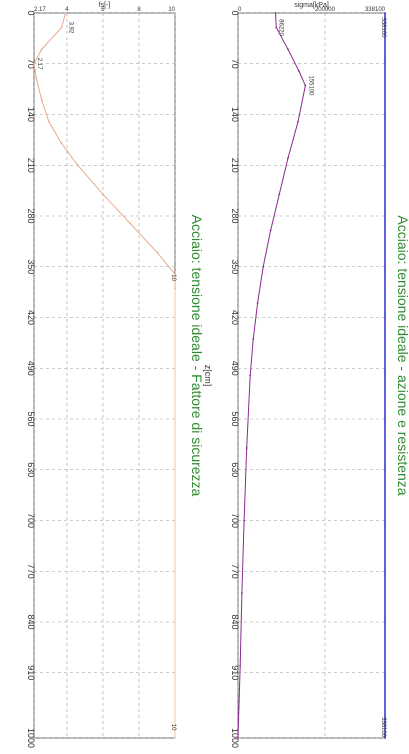 This screenshot has height=754, width=409. What do you see at coordinates (139, 10) in the screenshot?
I see `y-tick-label: 8` at bounding box center [139, 10].